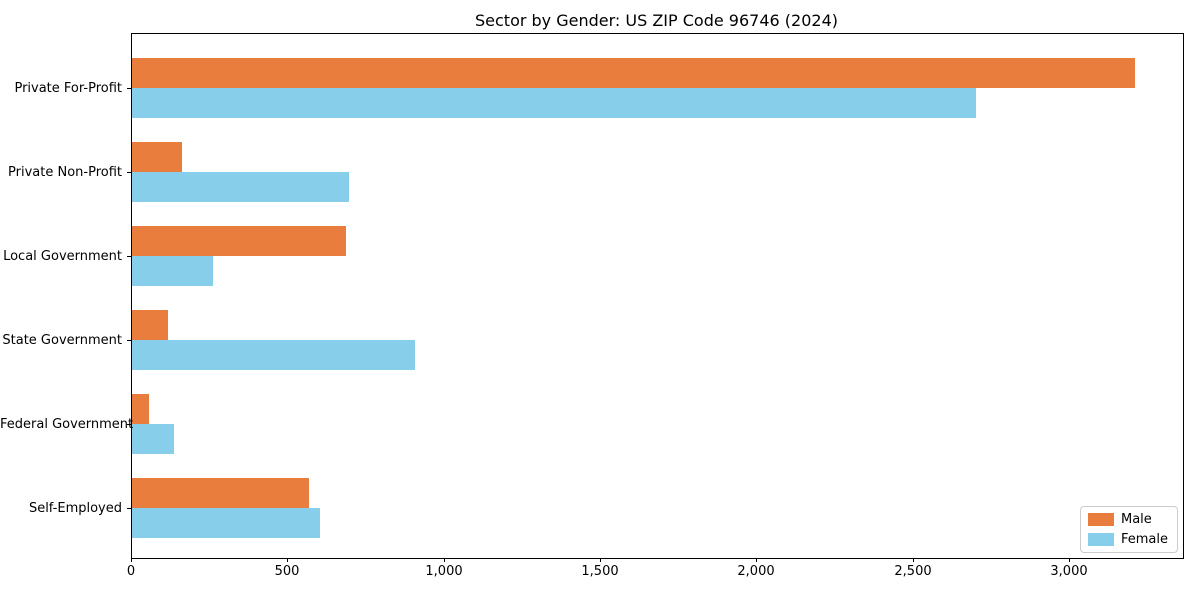  What do you see at coordinates (75, 508) in the screenshot?
I see `y-tick-label: Self-Employed` at bounding box center [75, 508].